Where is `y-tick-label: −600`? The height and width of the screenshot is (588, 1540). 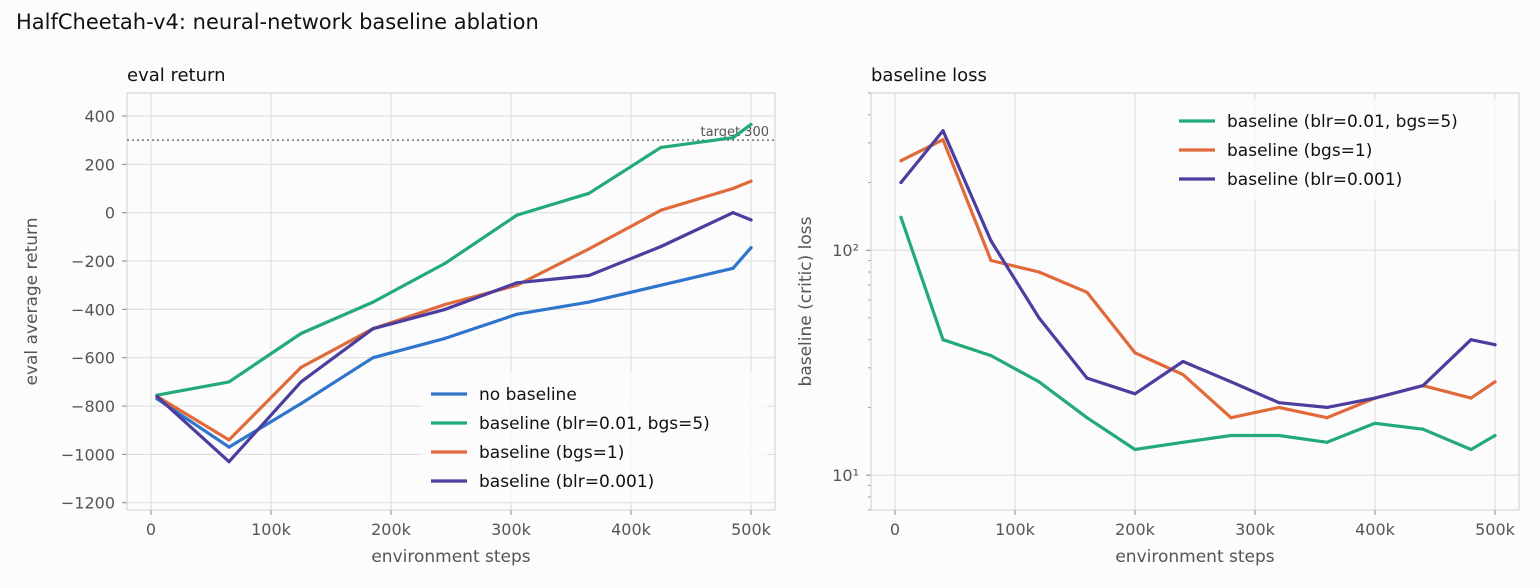 y-tick-label: −600 is located at coordinates (93, 358).